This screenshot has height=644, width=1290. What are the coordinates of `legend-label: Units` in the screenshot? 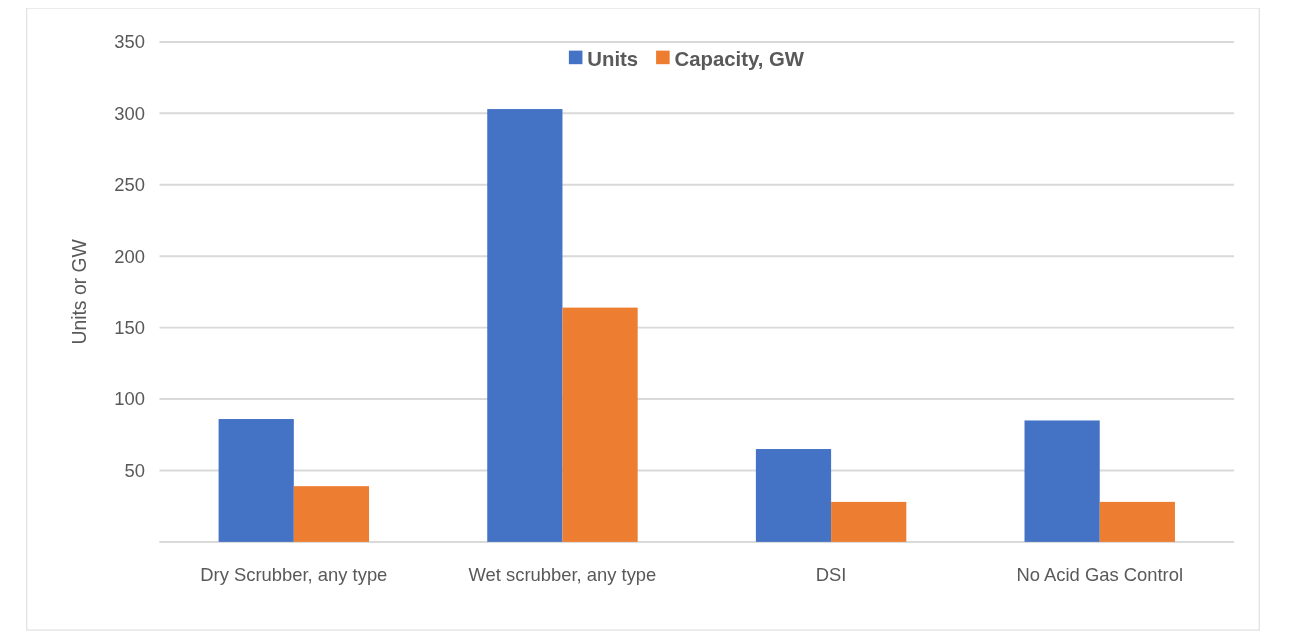 It's located at (613, 58).